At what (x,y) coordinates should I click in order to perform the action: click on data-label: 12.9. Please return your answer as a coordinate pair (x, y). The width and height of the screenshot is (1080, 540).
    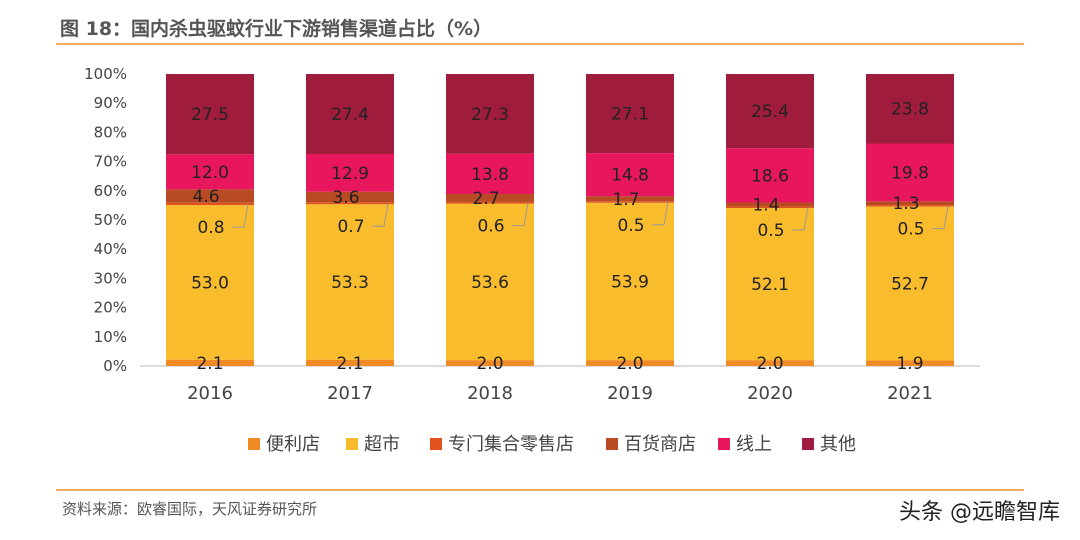
    Looking at the image, I should click on (350, 174).